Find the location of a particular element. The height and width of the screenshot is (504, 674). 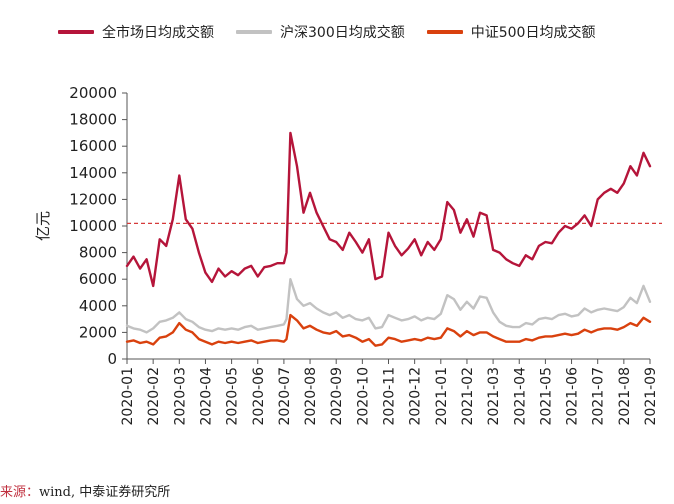

x-tick-label: 2021-08 is located at coordinates (625, 396).